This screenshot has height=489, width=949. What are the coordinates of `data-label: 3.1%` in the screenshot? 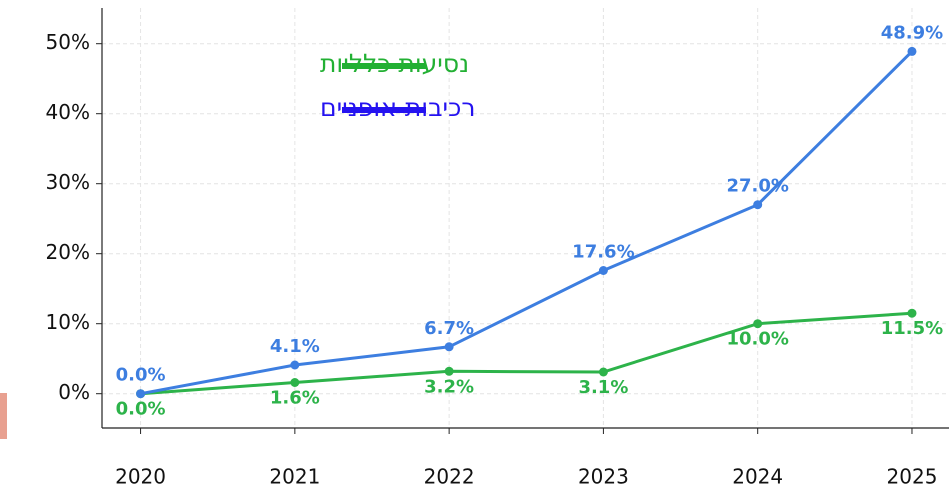 It's located at (603, 387).